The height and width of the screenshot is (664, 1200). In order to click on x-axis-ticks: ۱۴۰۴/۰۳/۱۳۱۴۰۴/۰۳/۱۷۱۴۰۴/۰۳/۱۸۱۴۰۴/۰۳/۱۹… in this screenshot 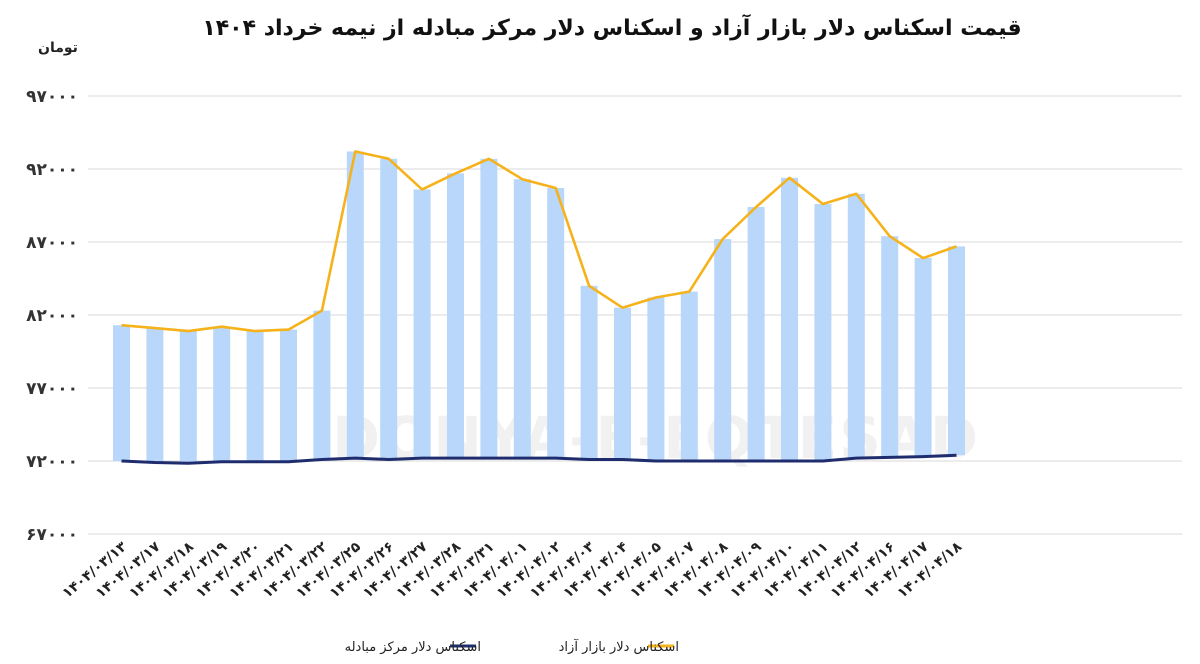, I will do `click(513, 570)`.